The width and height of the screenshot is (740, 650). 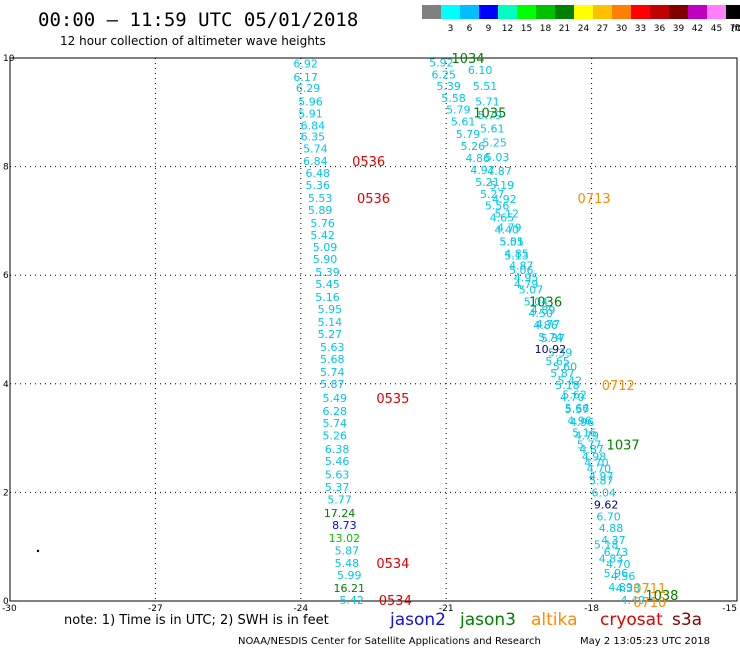 What do you see at coordinates (545, 620) in the screenshot?
I see `satellite-legend: jason2 jason3 altika cryosat s3a` at bounding box center [545, 620].